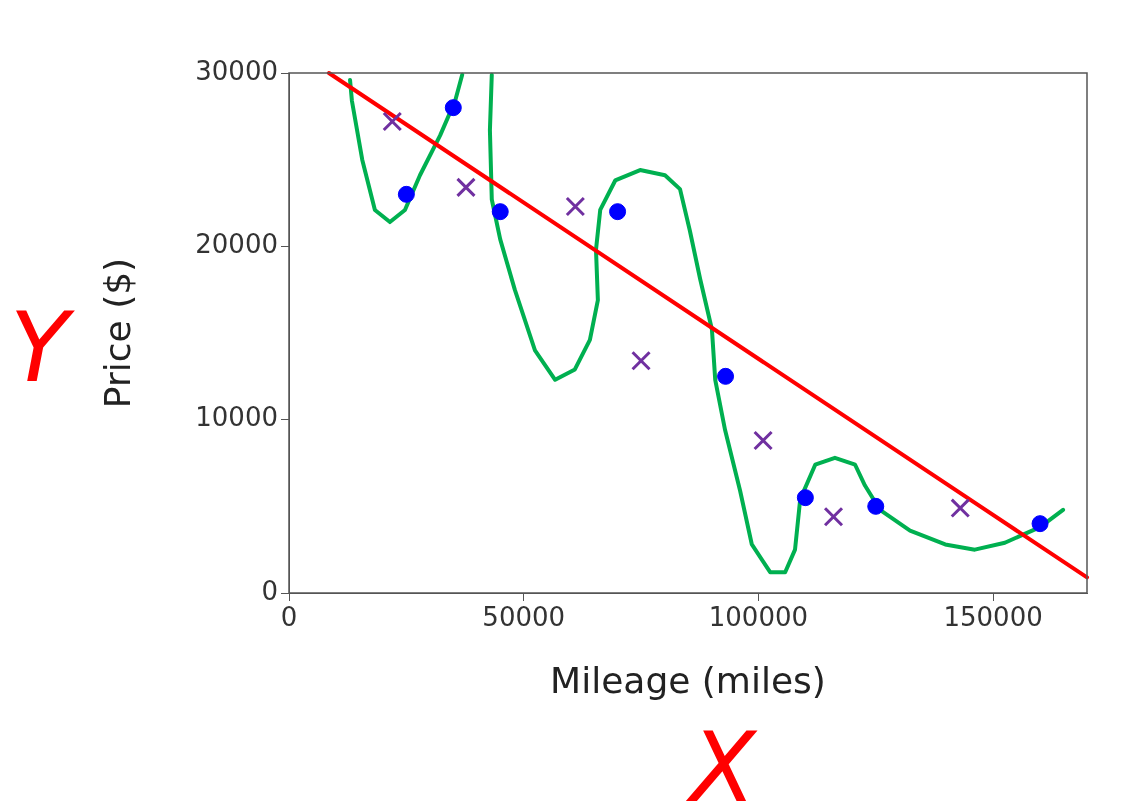 Image resolution: width=1140 pixels, height=809 pixels. I want to click on y-tick-label: 30000, so click(236, 70).